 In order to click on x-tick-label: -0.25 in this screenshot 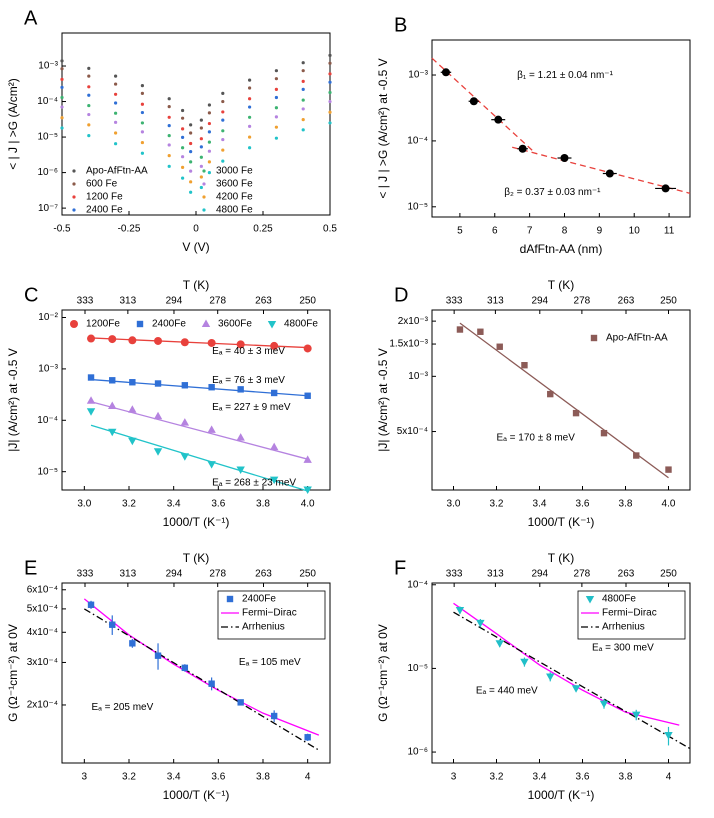, I will do `click(129, 229)`.